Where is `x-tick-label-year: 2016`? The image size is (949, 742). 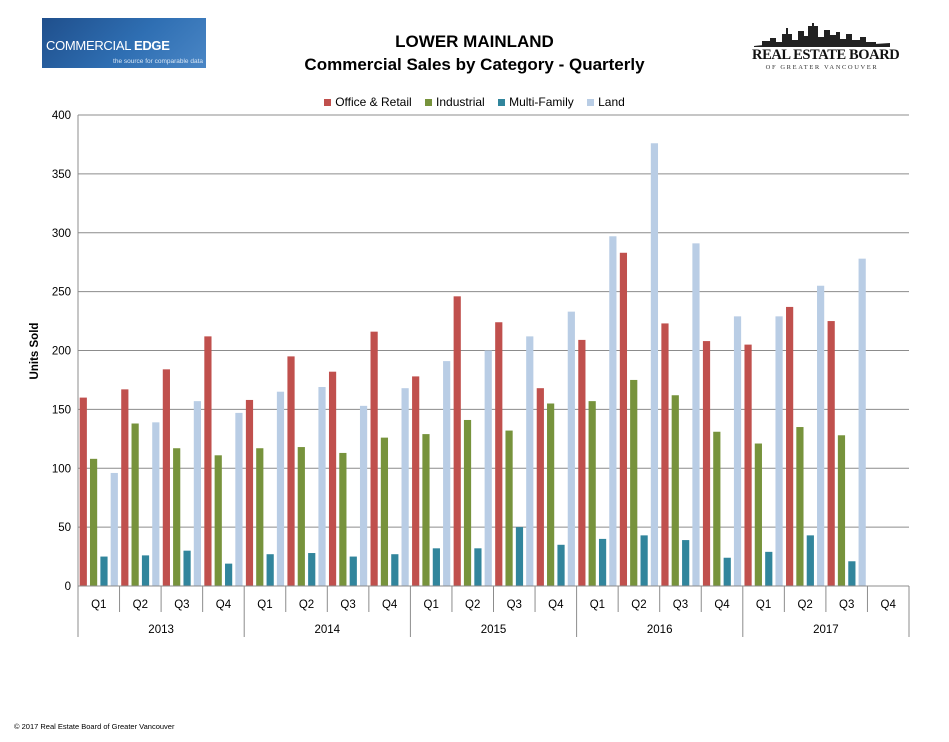 x-tick-label-year: 2016 is located at coordinates (660, 630).